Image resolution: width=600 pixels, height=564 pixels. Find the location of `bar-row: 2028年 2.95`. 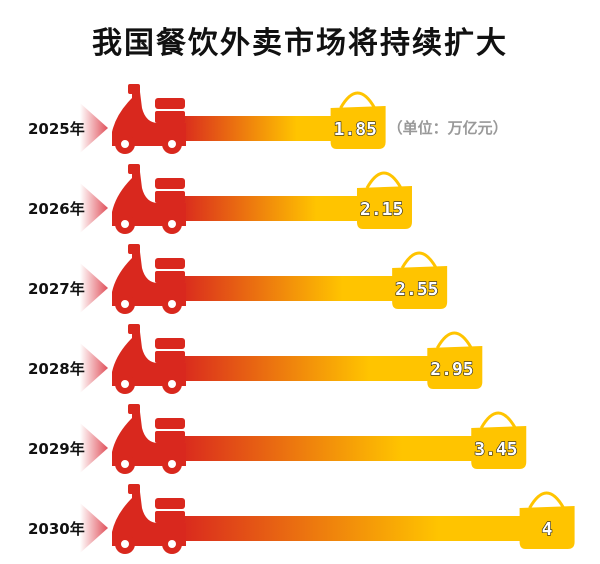

bar-row: 2028年 2.95 is located at coordinates (255, 359).